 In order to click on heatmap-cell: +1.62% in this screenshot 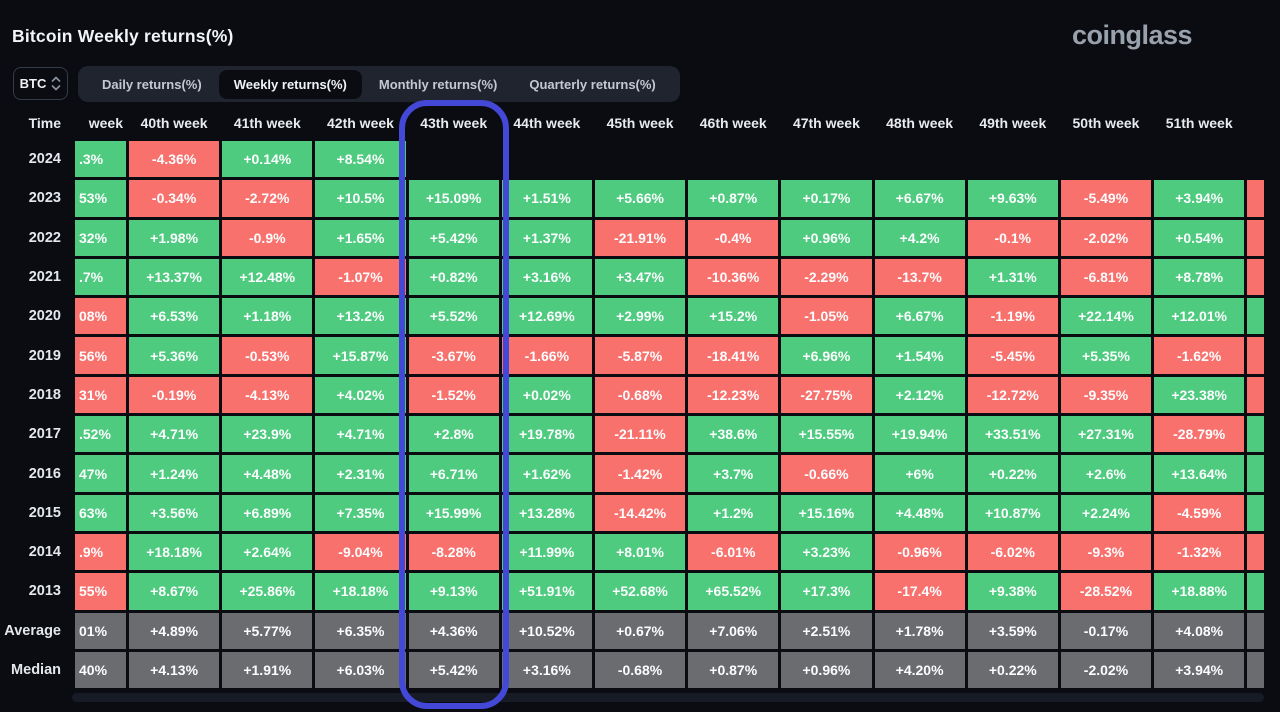, I will do `click(546, 473)`.